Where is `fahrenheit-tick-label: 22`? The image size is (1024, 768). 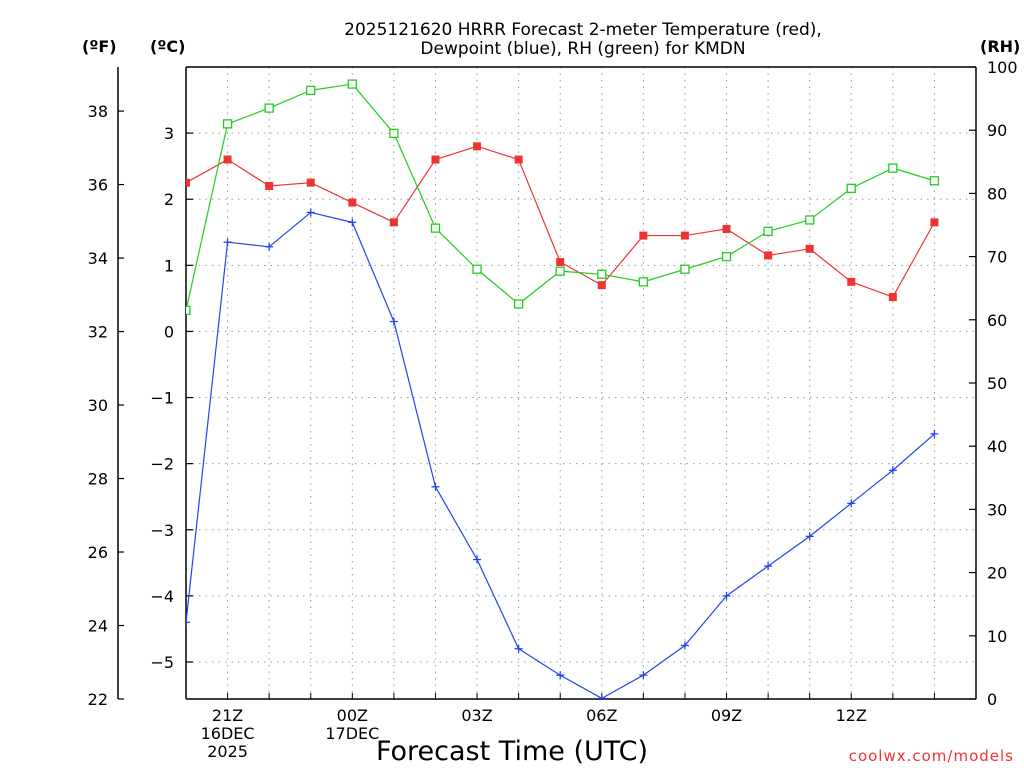 fahrenheit-tick-label: 22 is located at coordinates (98, 699).